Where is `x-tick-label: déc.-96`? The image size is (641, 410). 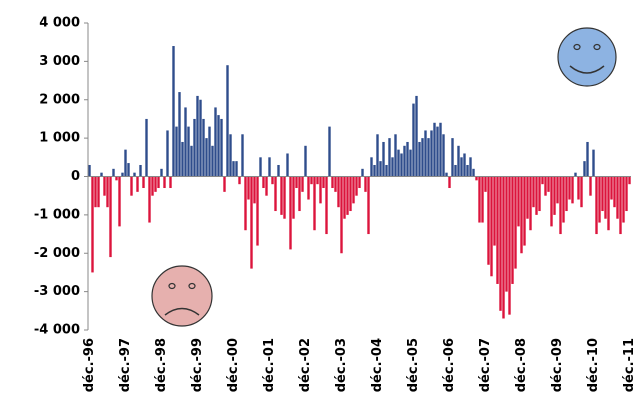 x-tick-label: déc.-96 is located at coordinates (89, 365).